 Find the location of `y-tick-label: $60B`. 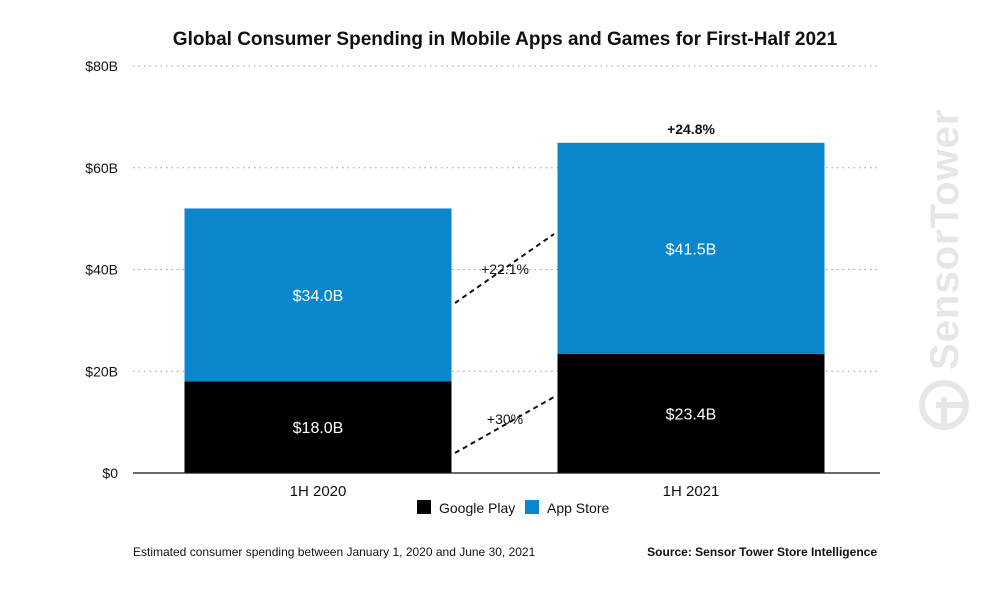

y-tick-label: $60B is located at coordinates (101, 168).